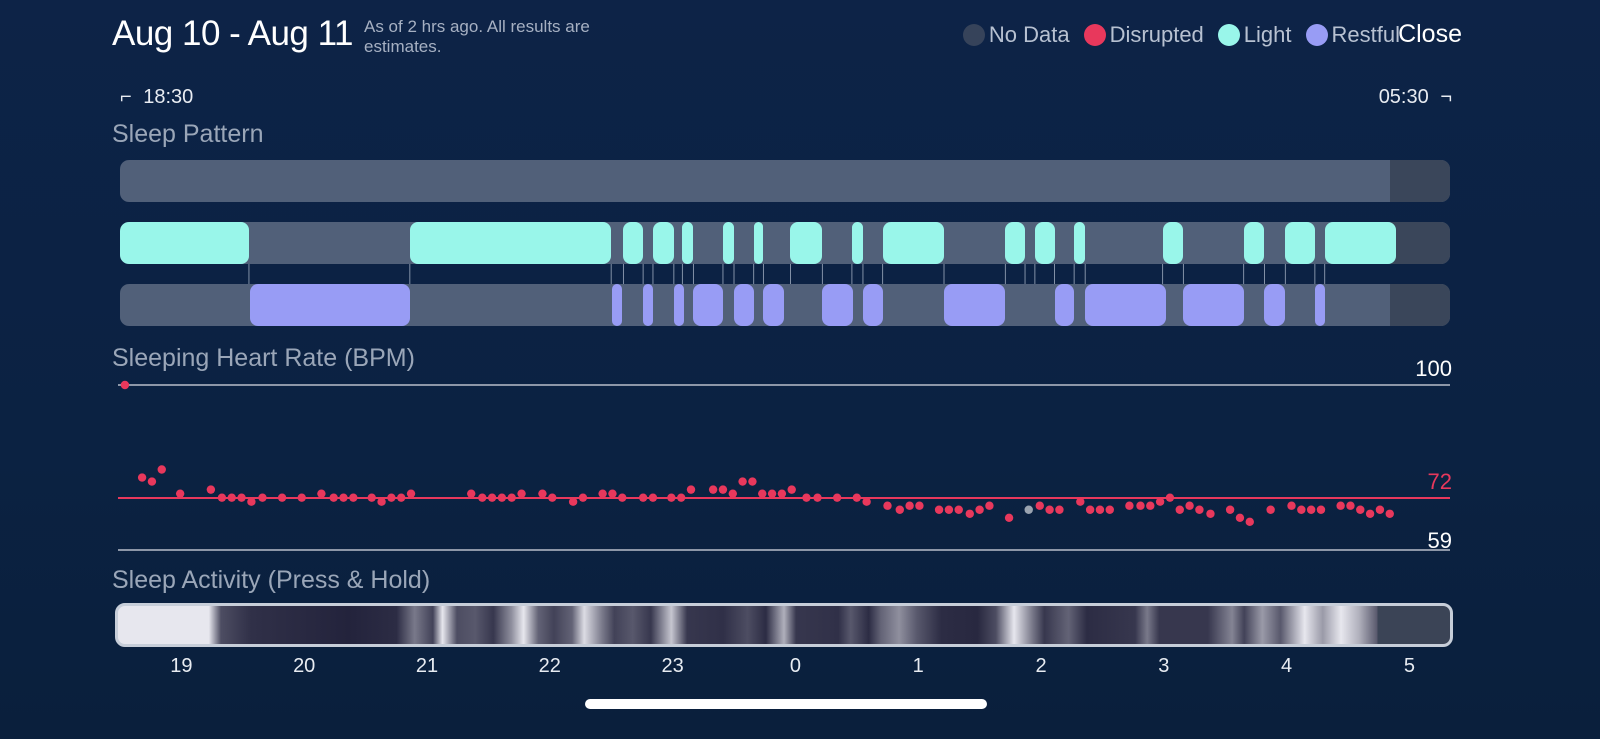 Image resolution: width=1600 pixels, height=739 pixels. Describe the element at coordinates (1365, 34) in the screenshot. I see `legend-label: Restful` at that location.